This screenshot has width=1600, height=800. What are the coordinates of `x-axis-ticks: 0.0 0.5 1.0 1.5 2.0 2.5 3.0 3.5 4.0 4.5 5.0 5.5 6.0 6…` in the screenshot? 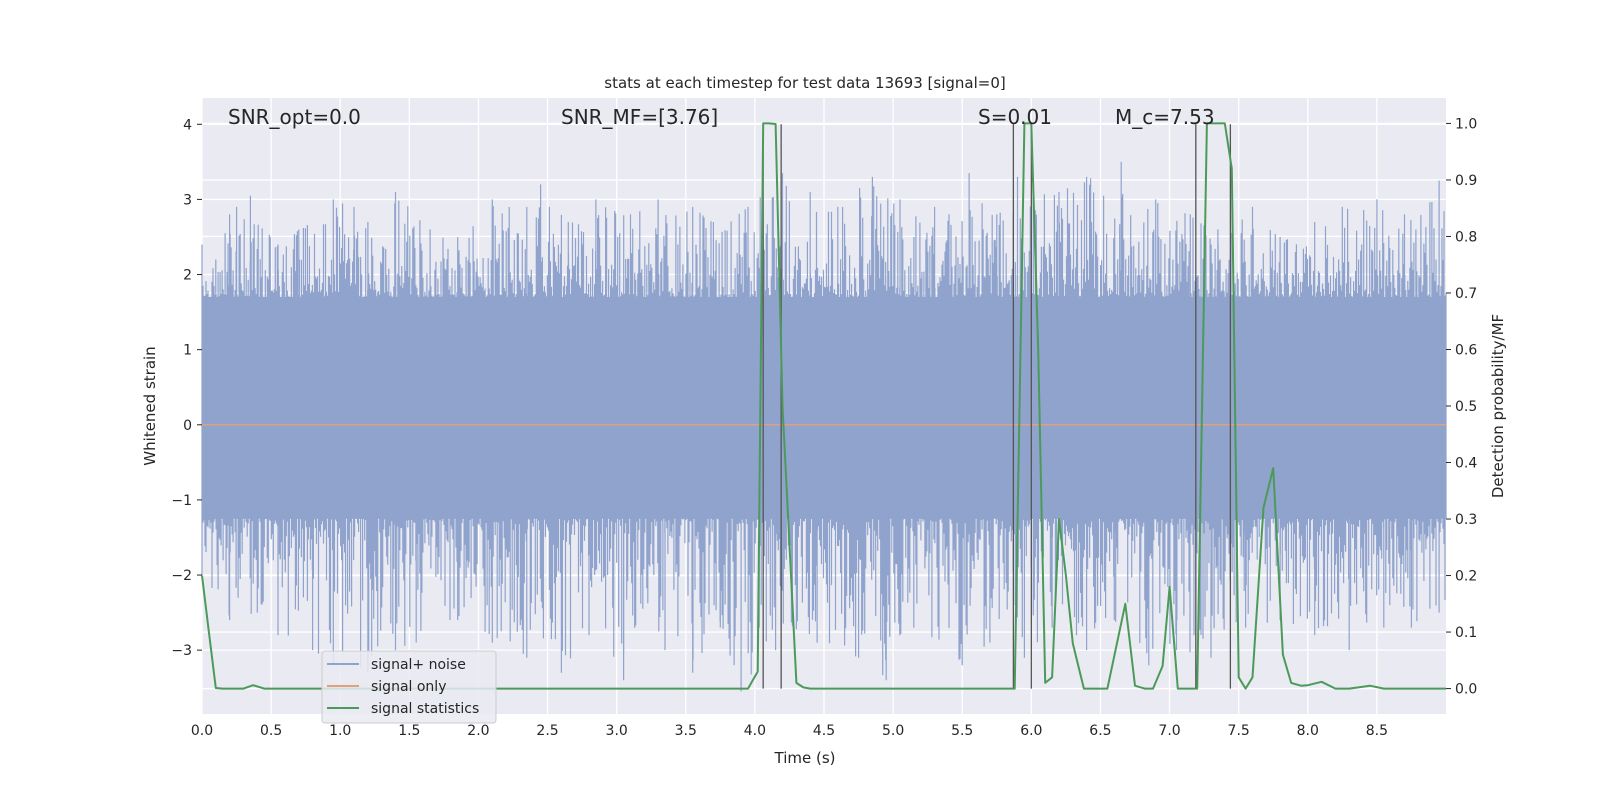 It's located at (789, 731).